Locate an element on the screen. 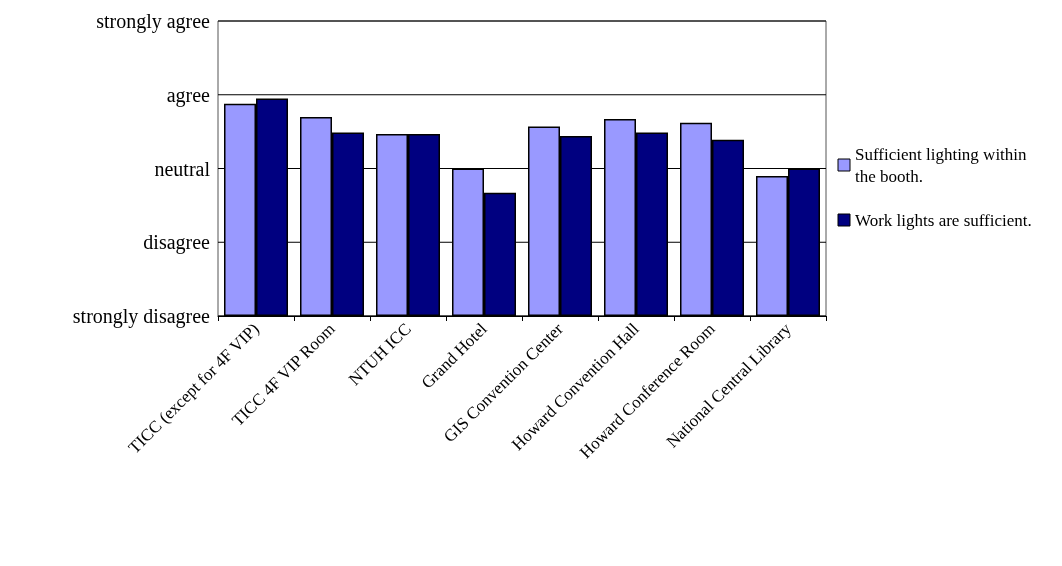 This screenshot has height=566, width=1062. ref-line-label: disagree is located at coordinates (177, 243).